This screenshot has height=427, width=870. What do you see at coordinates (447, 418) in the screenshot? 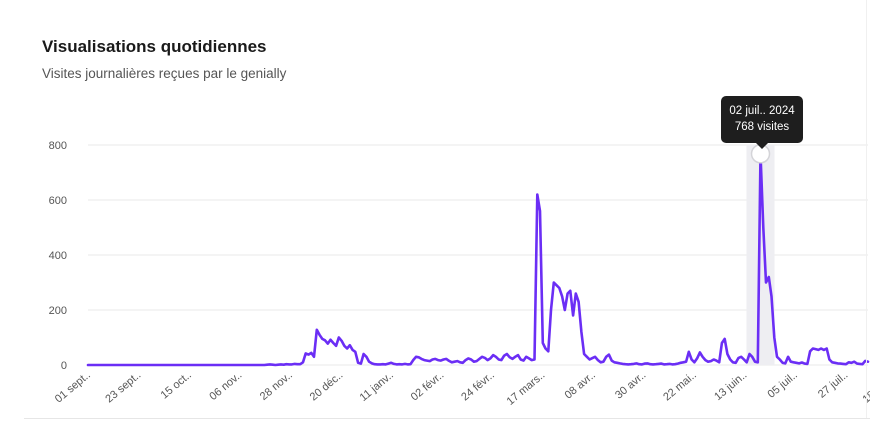
I see `card-divider` at bounding box center [447, 418].